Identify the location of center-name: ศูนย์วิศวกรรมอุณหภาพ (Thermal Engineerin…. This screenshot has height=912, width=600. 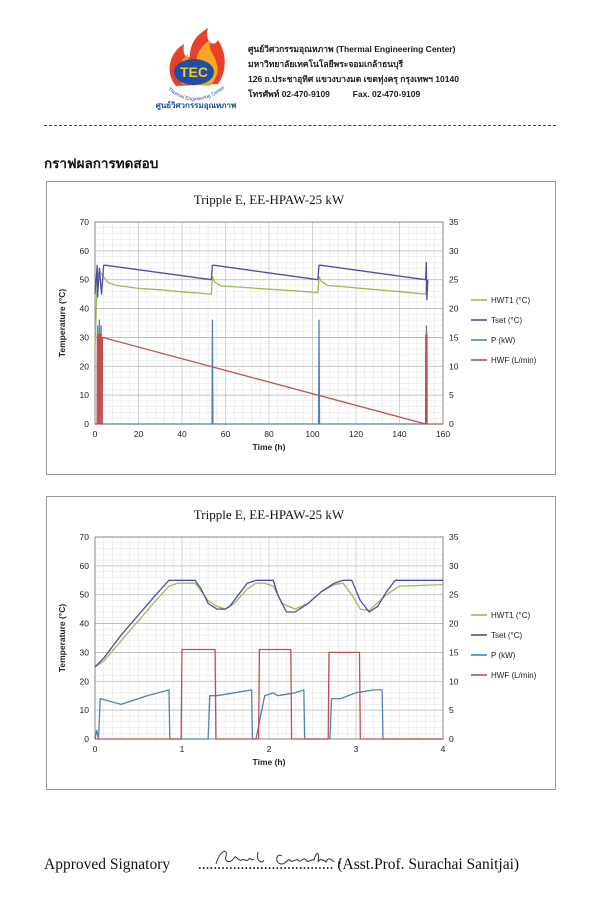
(352, 49).